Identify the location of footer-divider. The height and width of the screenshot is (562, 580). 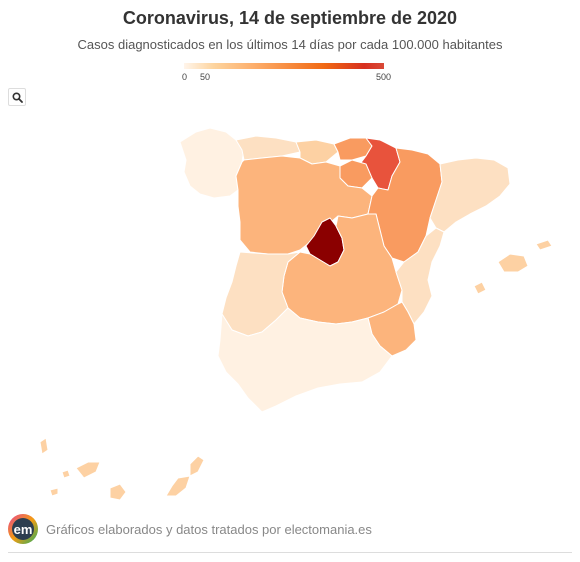
(290, 552).